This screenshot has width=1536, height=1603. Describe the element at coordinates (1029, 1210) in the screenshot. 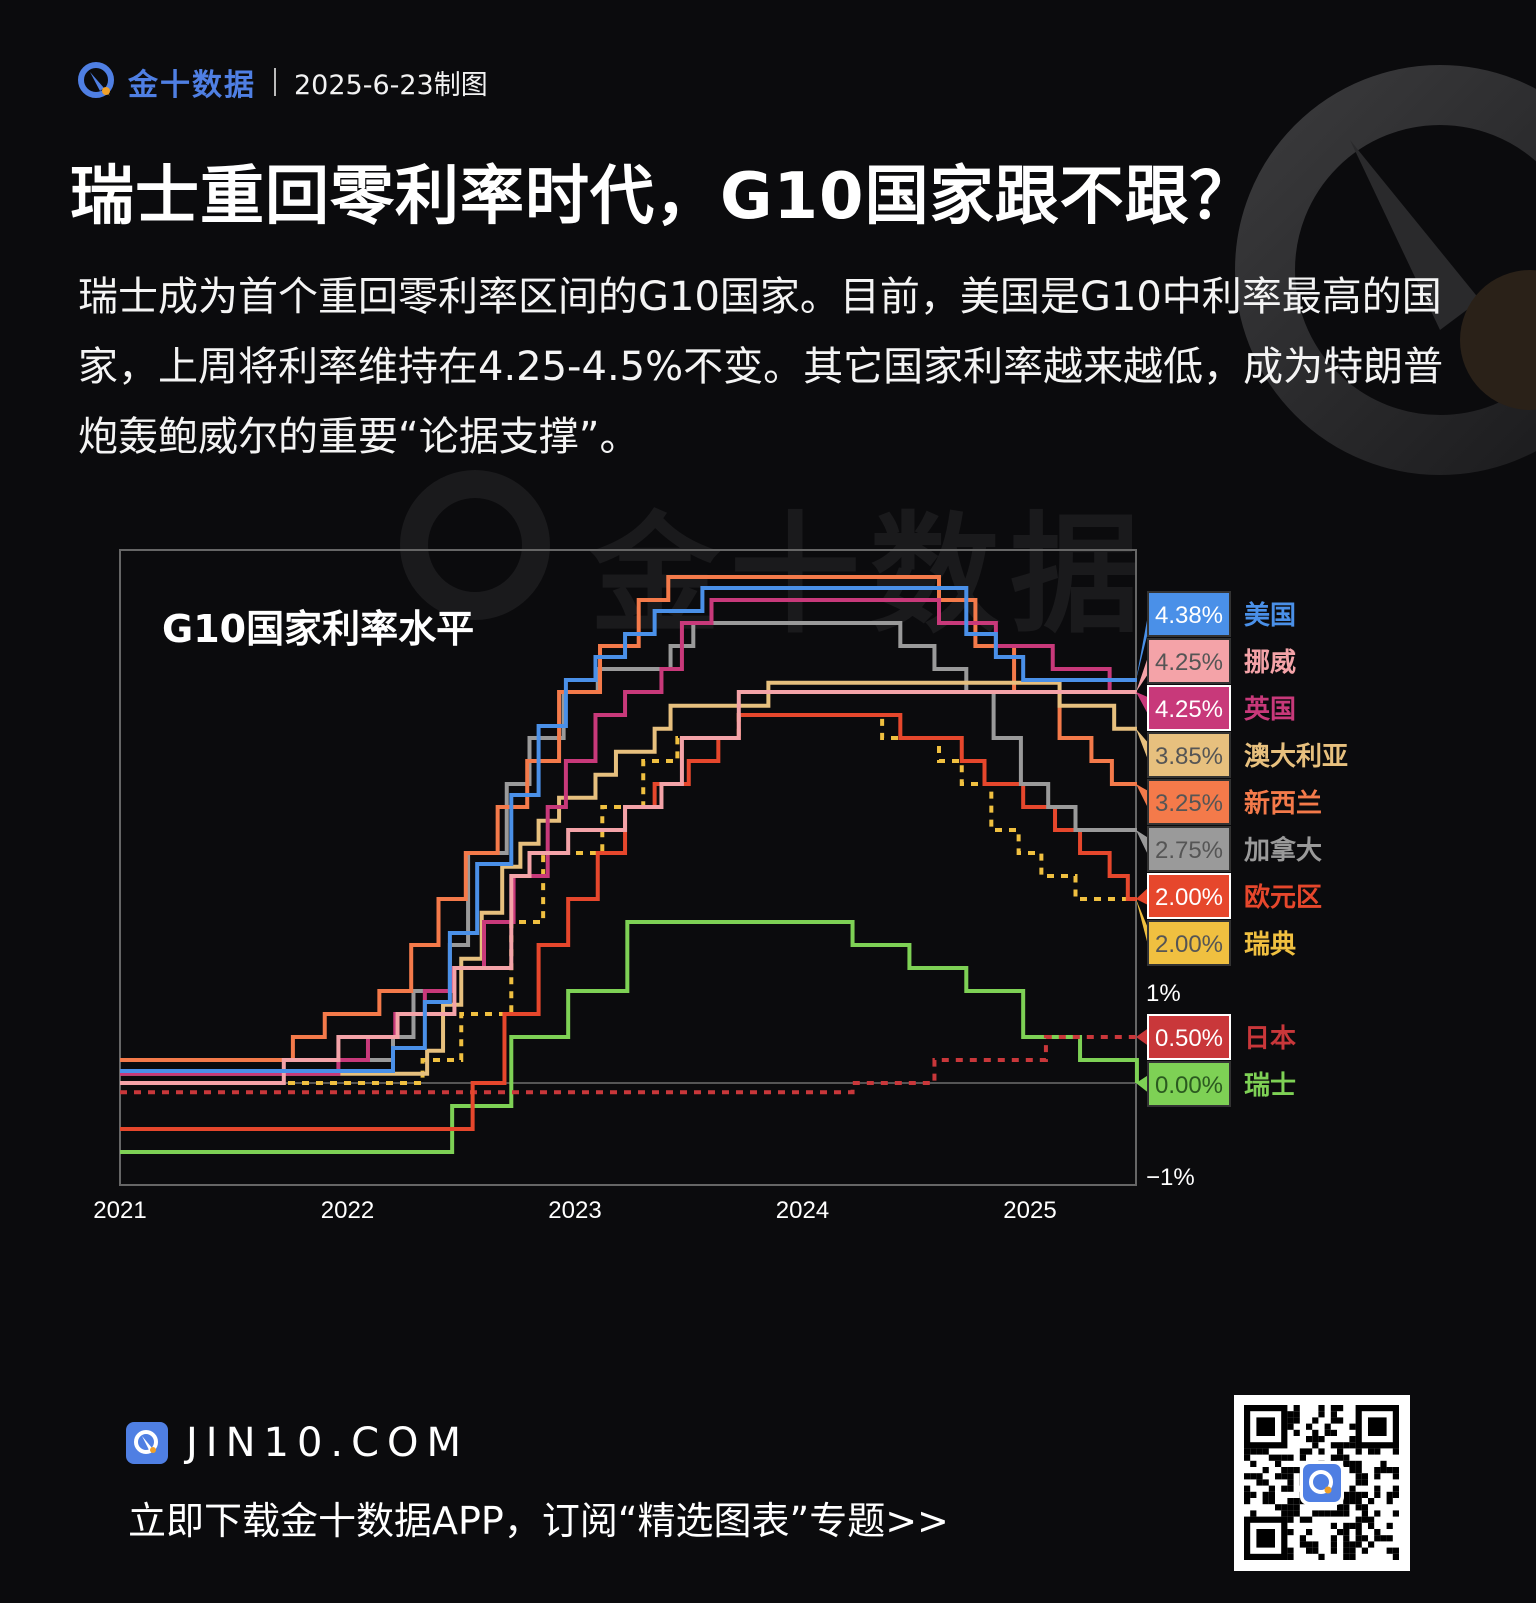

I see `x-tick-label: 2025` at that location.